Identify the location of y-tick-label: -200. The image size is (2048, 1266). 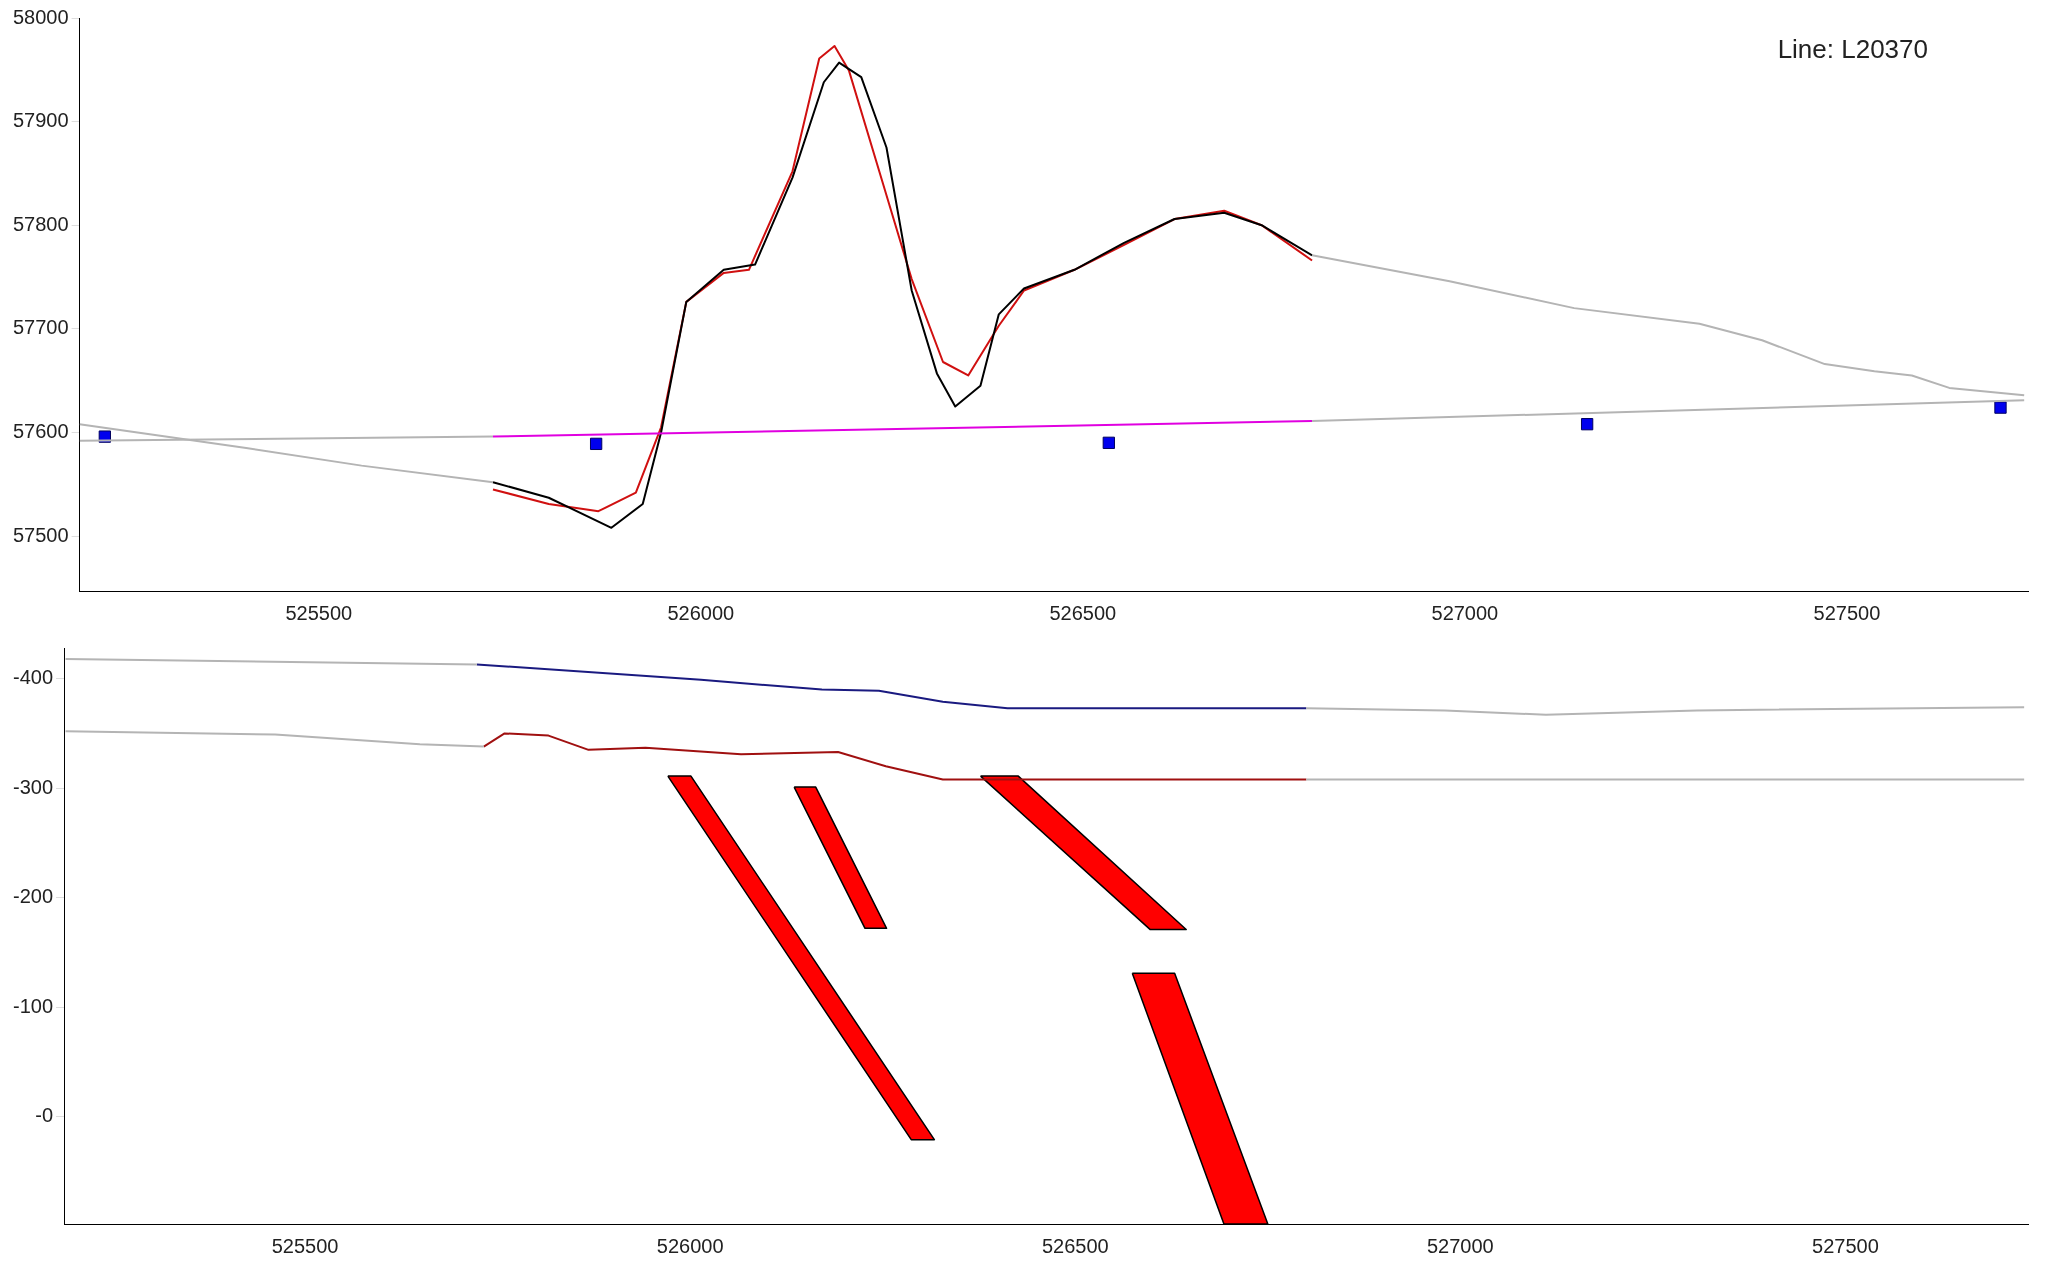
(33, 896).